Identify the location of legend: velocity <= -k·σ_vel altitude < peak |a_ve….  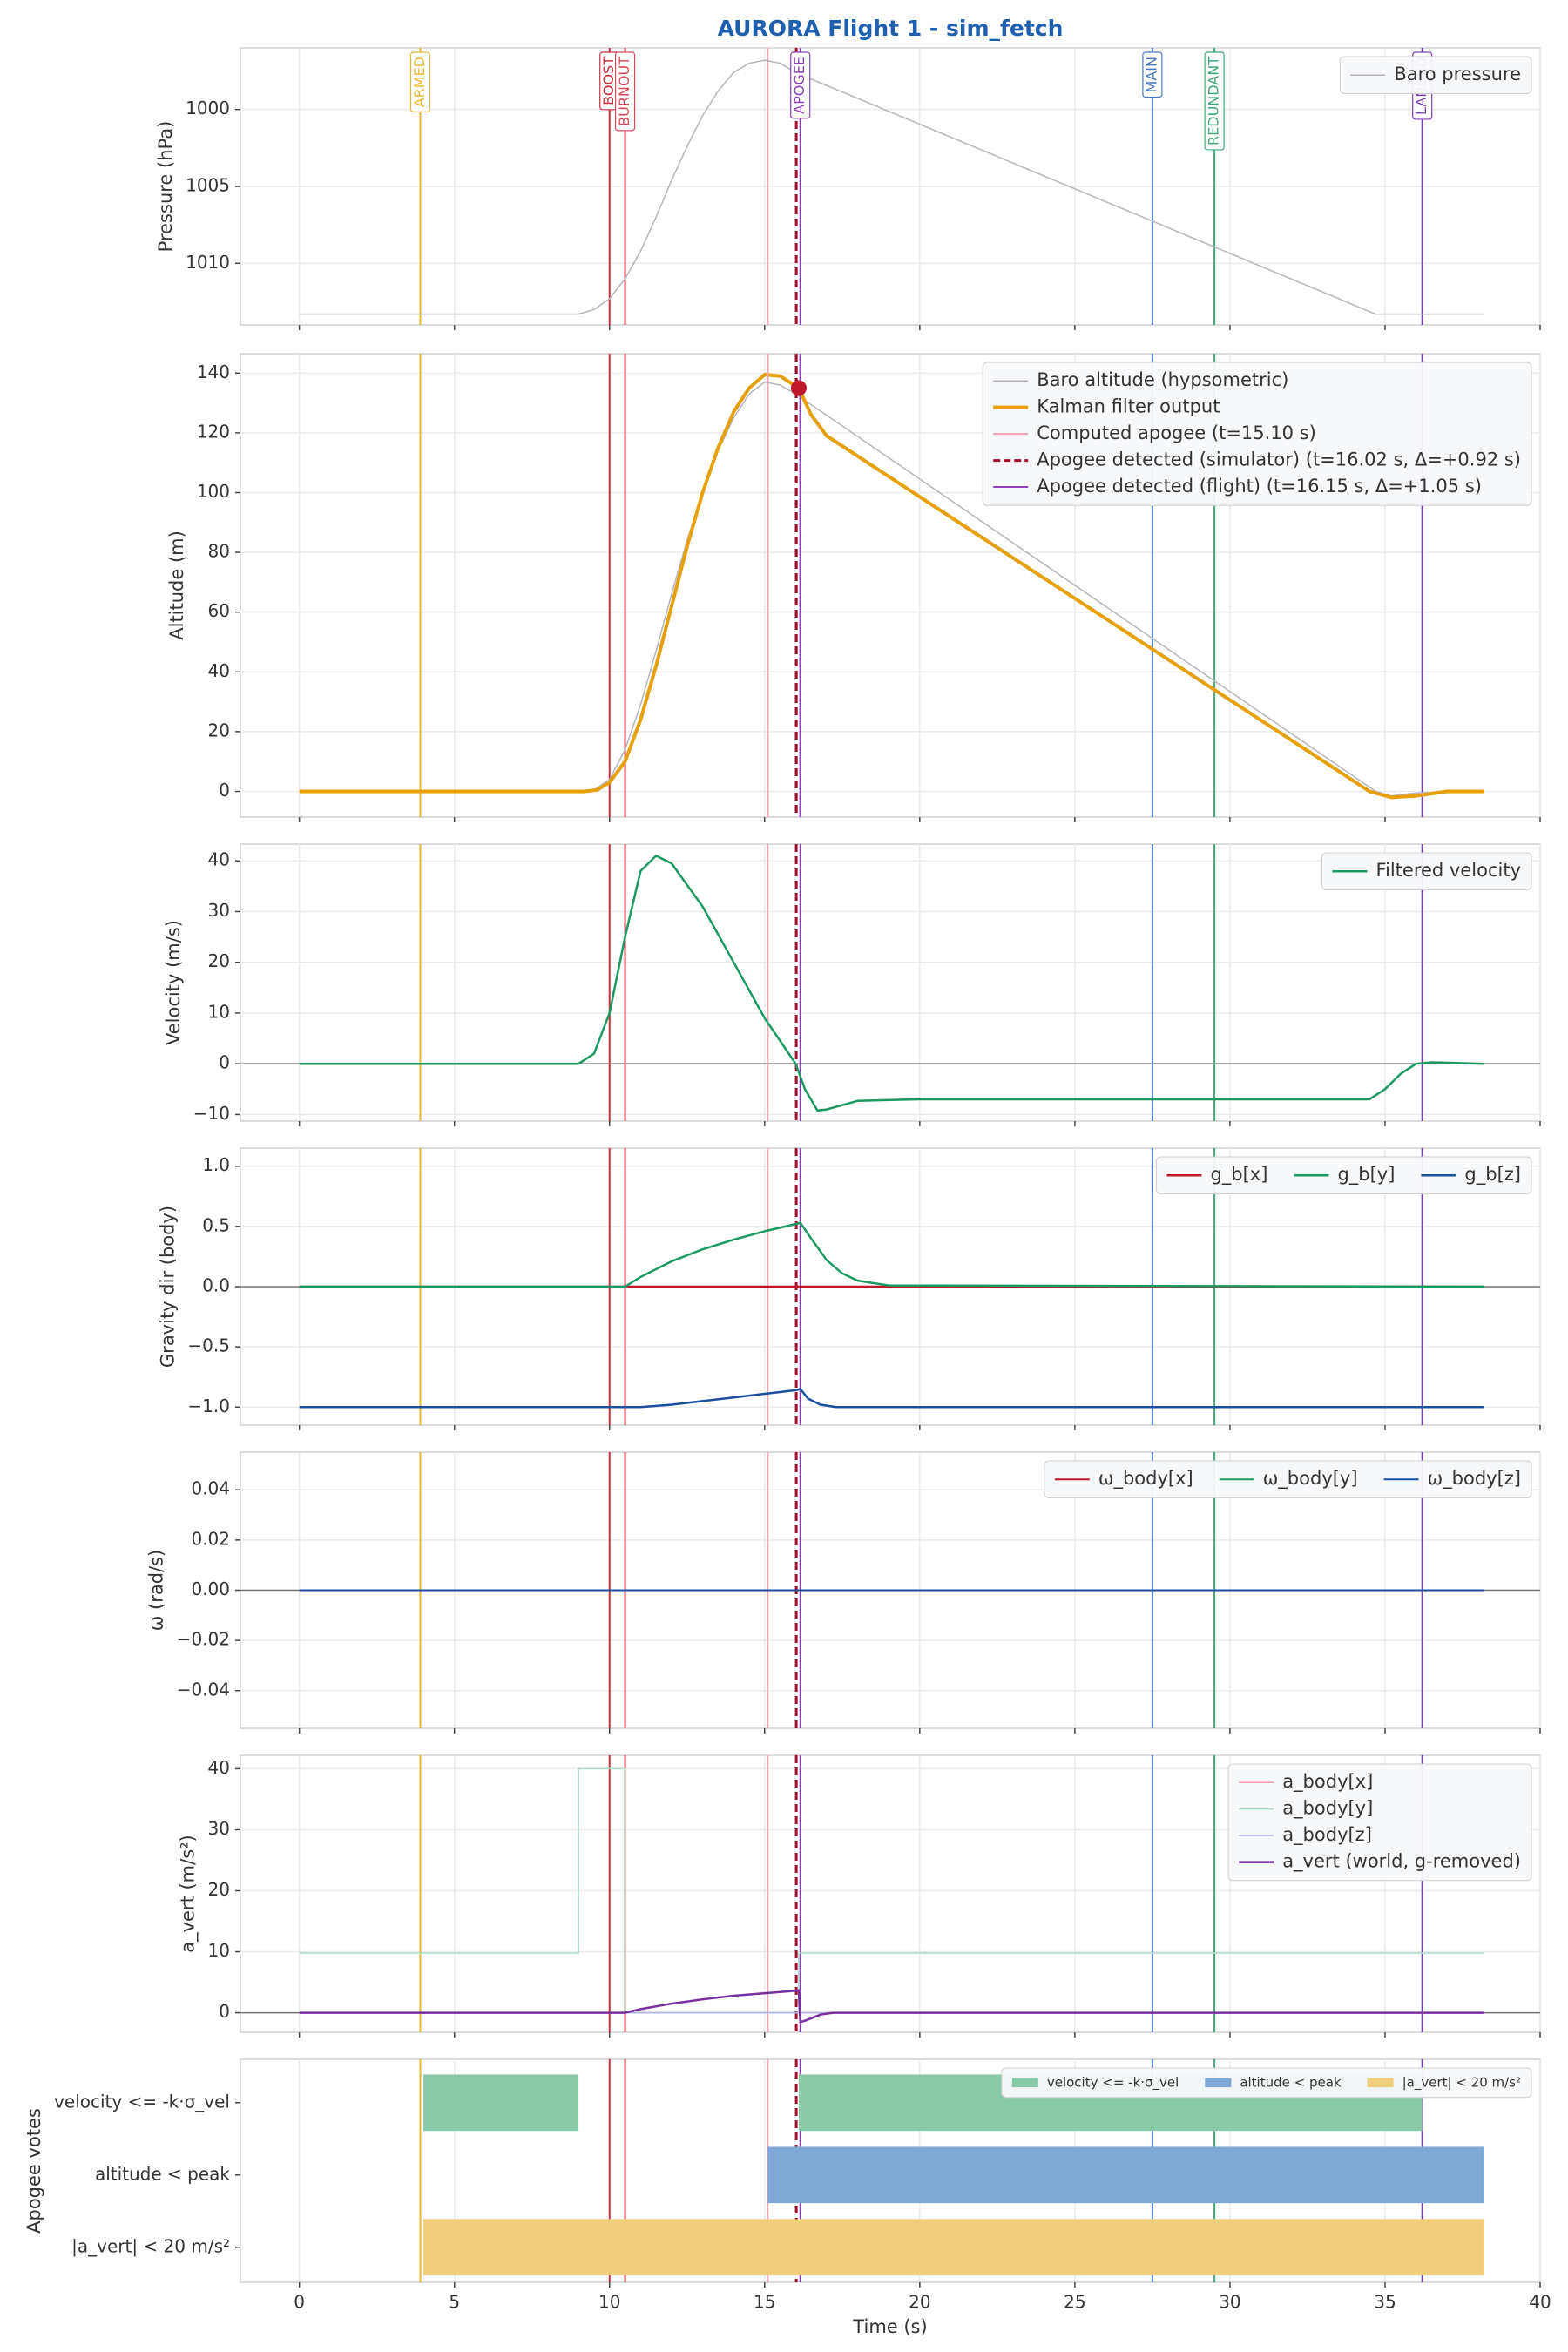
(1266, 2083).